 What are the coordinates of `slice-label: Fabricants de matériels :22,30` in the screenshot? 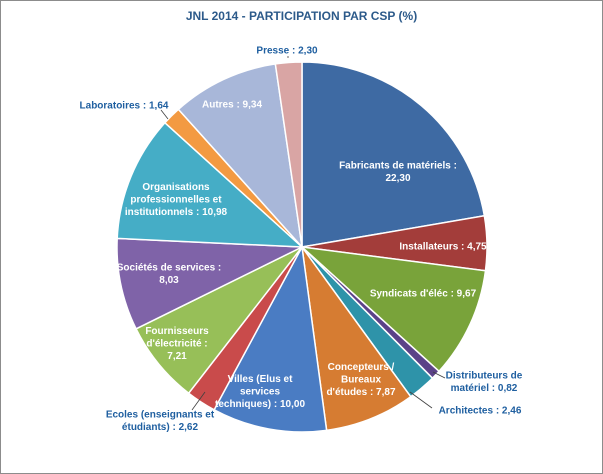 It's located at (398, 172).